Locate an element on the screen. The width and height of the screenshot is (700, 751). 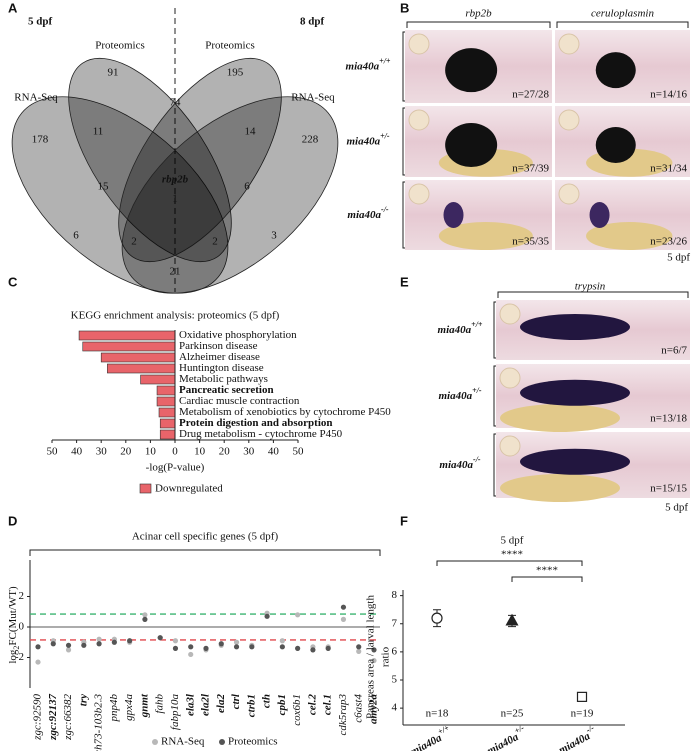
bracket is located at coordinates (593, 294).